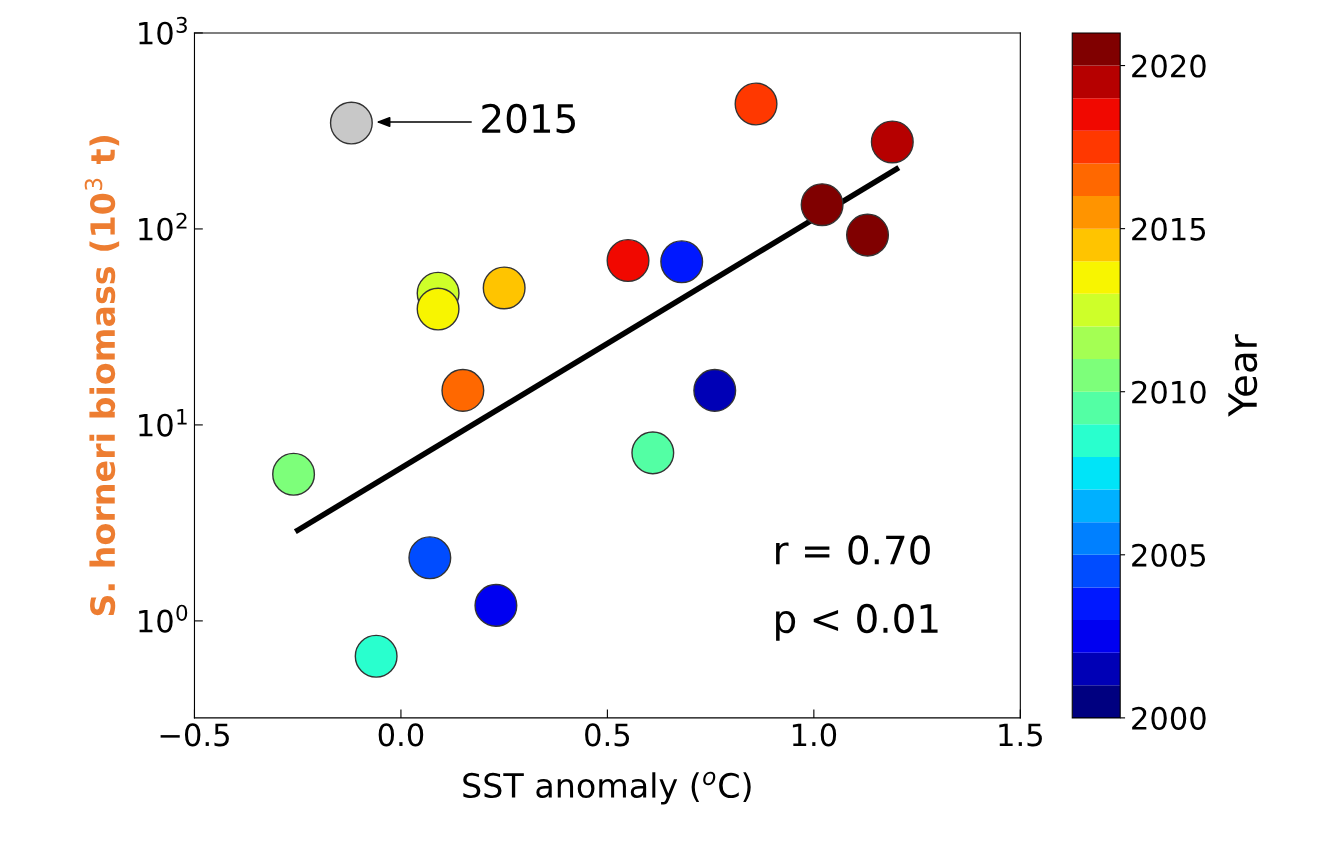  Describe the element at coordinates (814, 735) in the screenshot. I see `x-tick-label: 1.0` at that location.